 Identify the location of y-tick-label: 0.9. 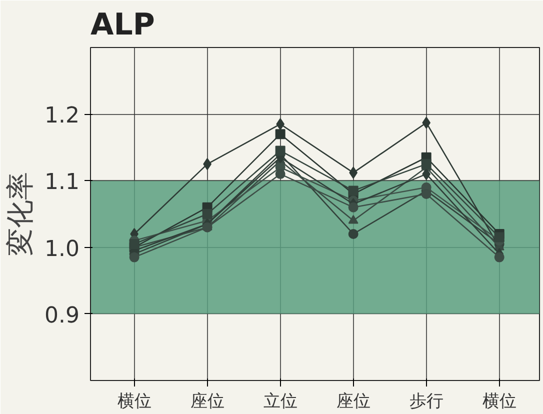
(62, 315).